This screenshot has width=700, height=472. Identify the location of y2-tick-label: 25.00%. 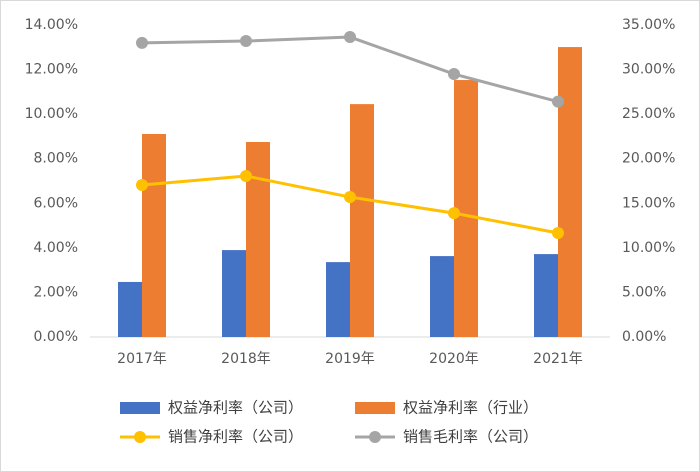
(648, 114).